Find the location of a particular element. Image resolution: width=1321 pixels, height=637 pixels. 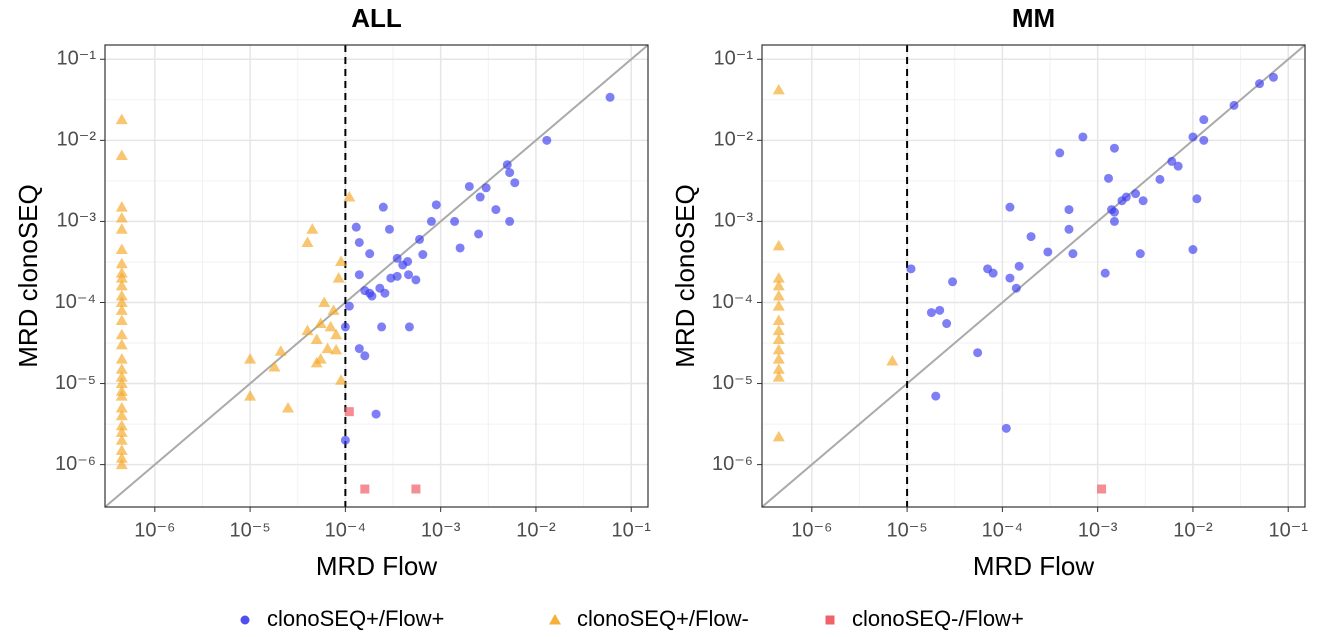

chart-title: ALL is located at coordinates (376, 18).